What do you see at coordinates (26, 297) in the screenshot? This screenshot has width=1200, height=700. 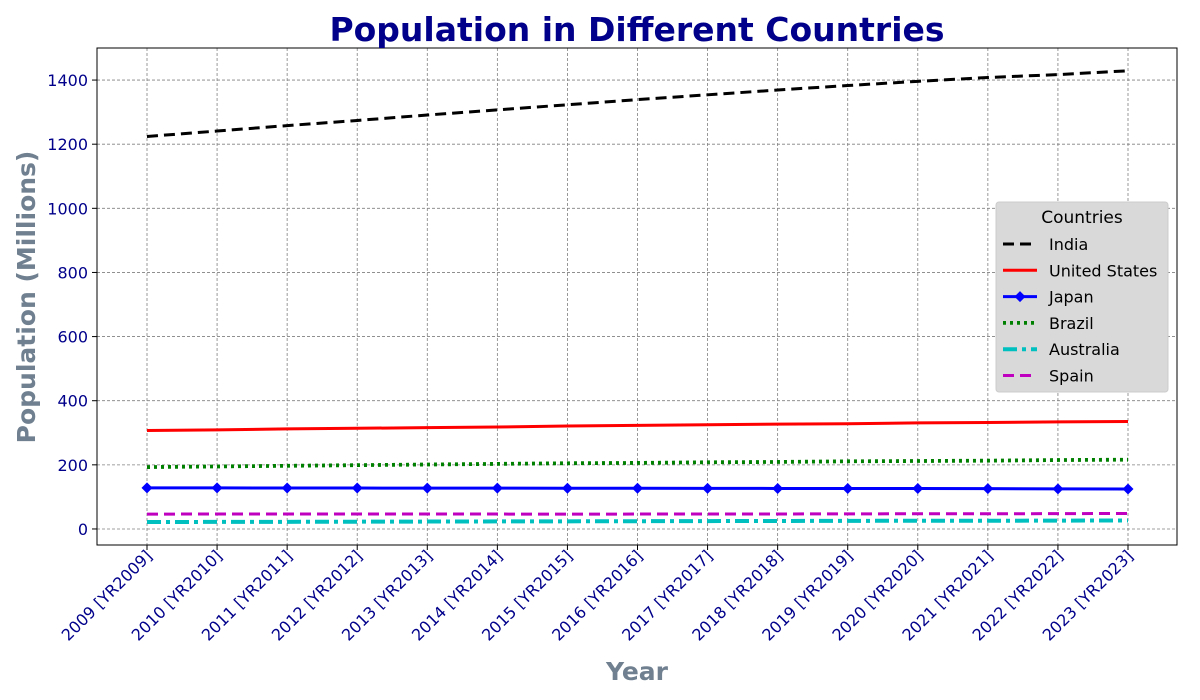 I see `y-axis-label: Population (Millions)` at bounding box center [26, 297].